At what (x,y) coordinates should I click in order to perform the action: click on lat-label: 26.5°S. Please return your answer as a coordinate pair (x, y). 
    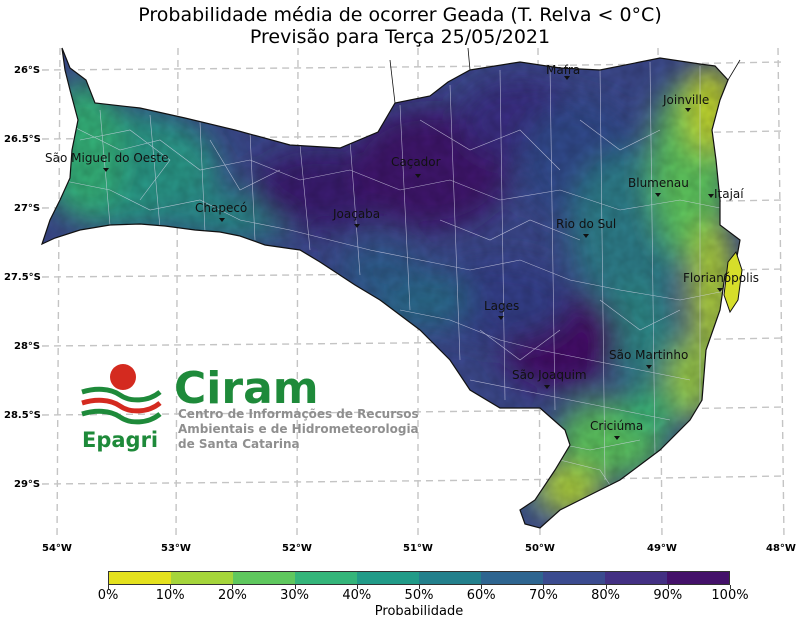
    Looking at the image, I should click on (22, 139).